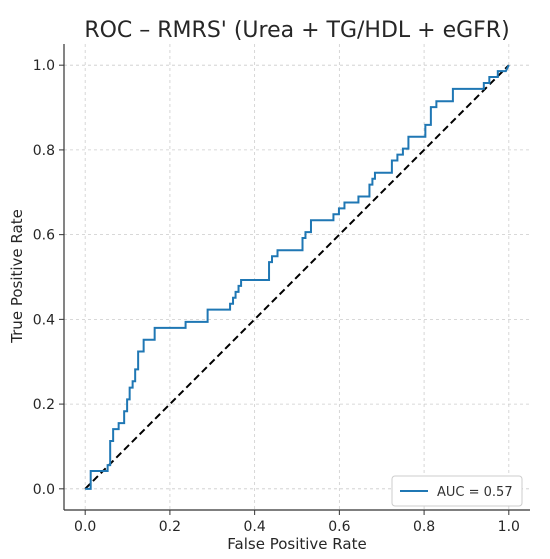  What do you see at coordinates (255, 527) in the screenshot?
I see `x-tick-label: 0.4` at bounding box center [255, 527].